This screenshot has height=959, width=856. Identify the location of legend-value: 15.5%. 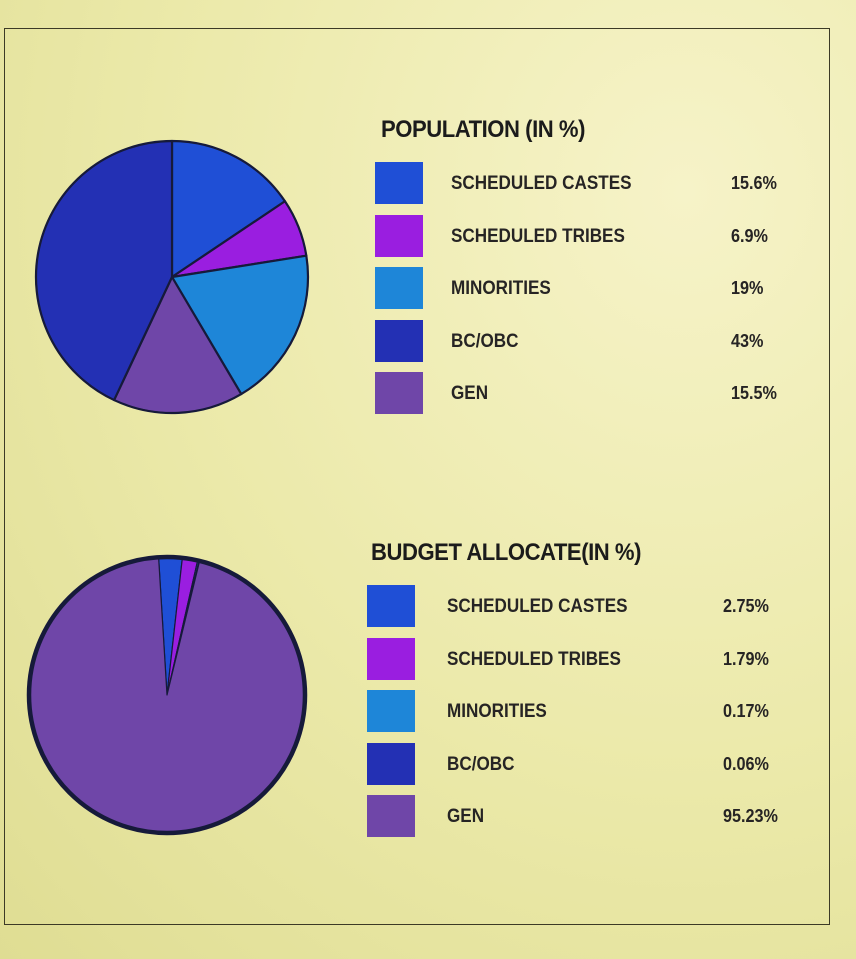
(754, 393).